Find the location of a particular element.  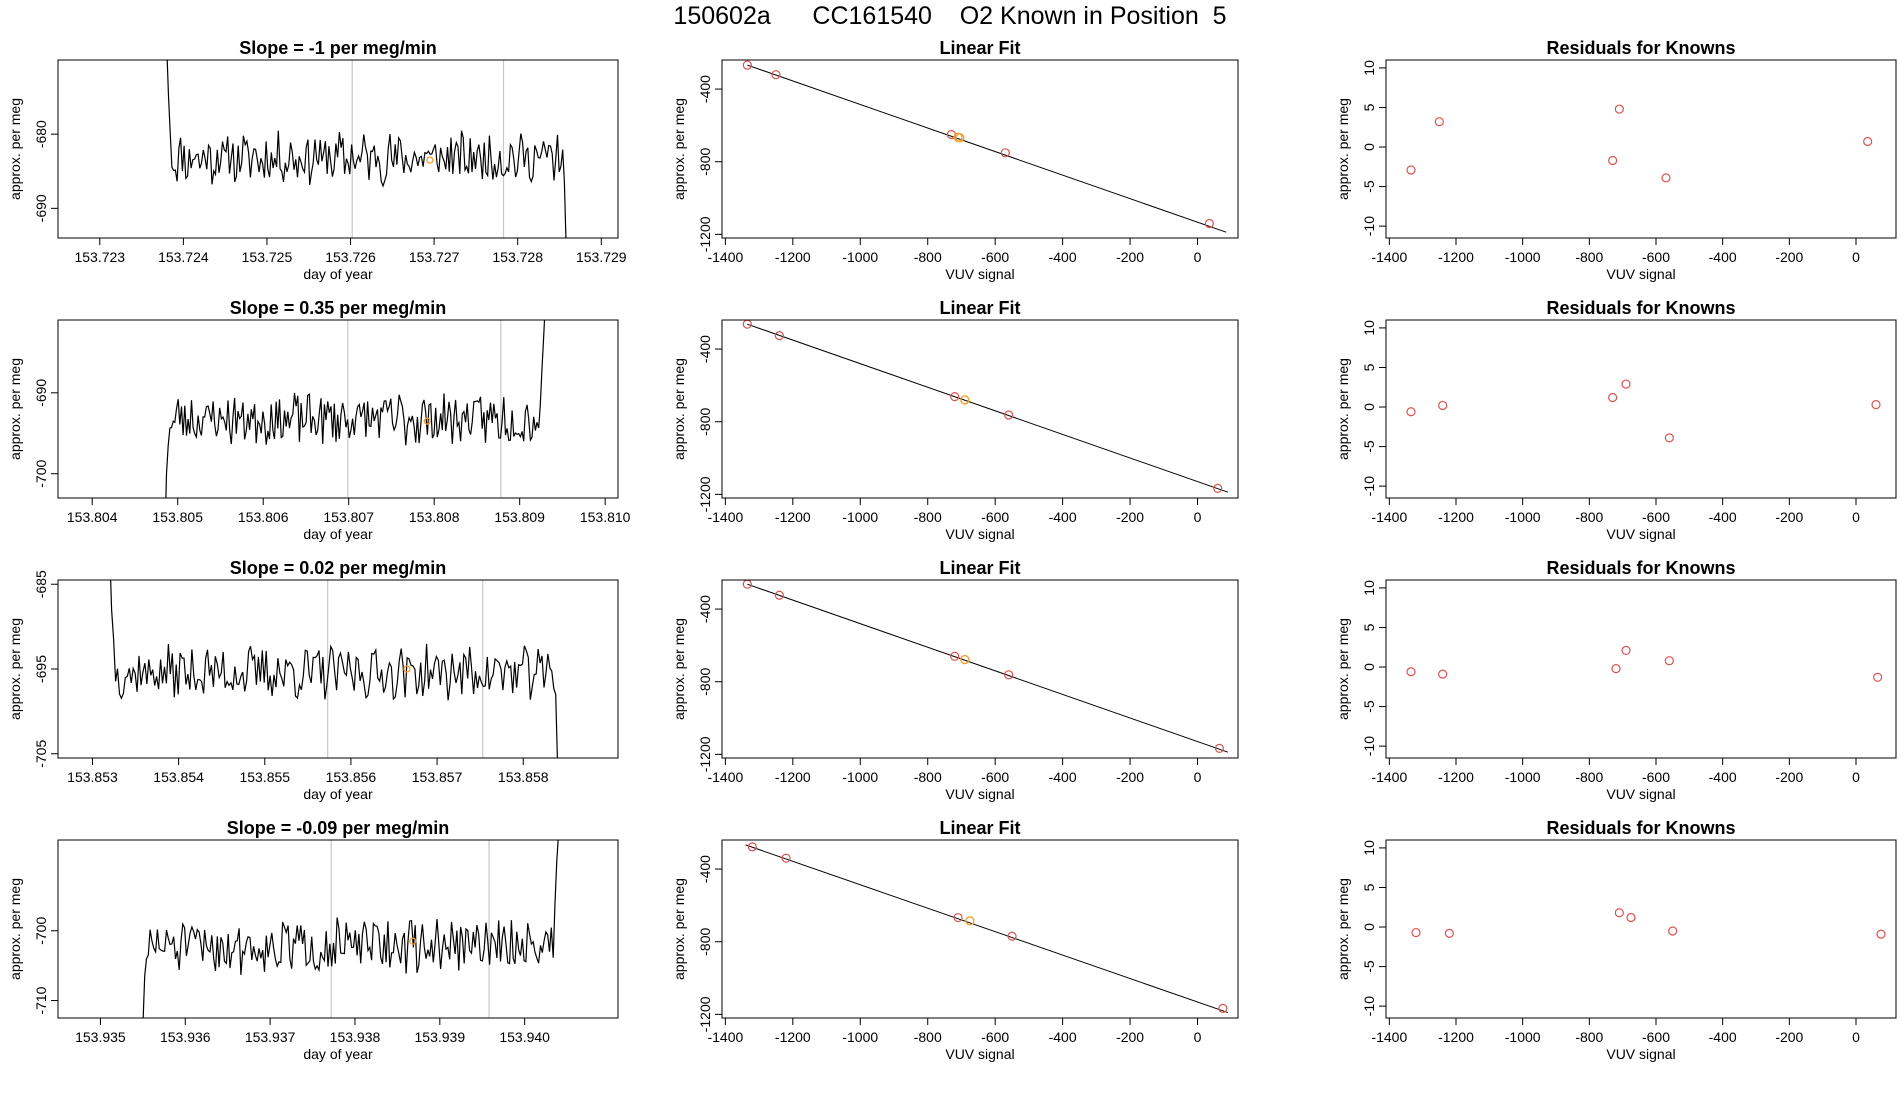

x-tick-label: 153.809 is located at coordinates (519, 517).